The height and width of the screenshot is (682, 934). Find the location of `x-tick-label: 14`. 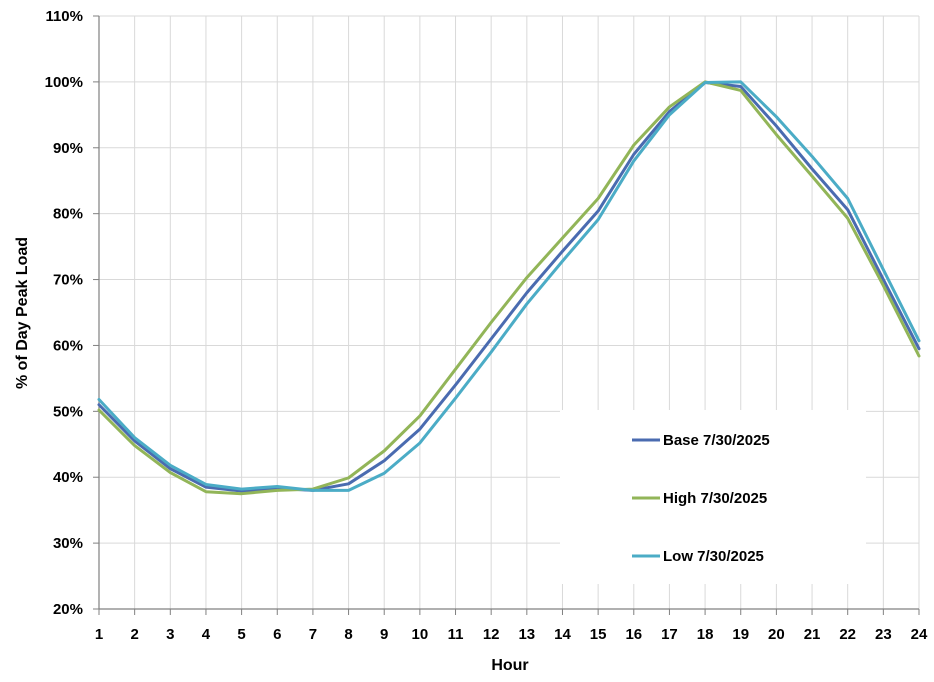

x-tick-label: 14 is located at coordinates (562, 634).